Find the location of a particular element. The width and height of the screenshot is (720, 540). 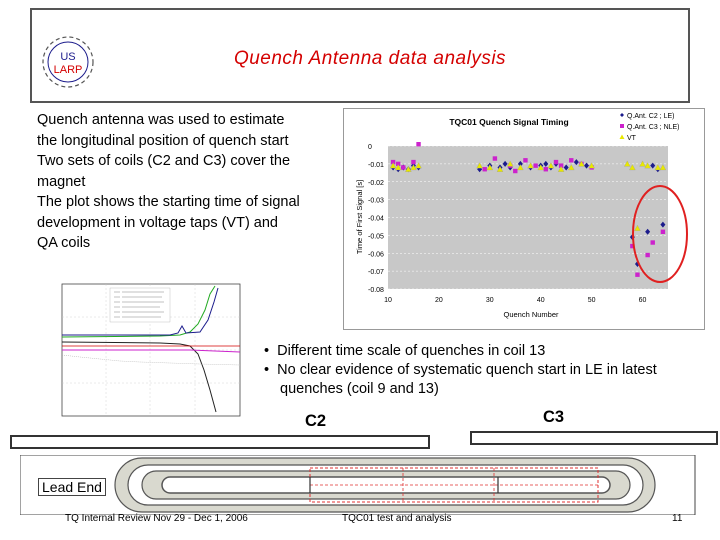

intro-line: magnet is located at coordinates (61, 181).